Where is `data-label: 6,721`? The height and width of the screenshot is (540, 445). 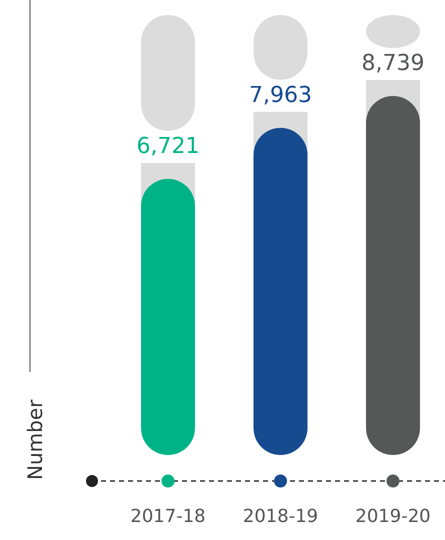
data-label: 6,721 is located at coordinates (168, 146).